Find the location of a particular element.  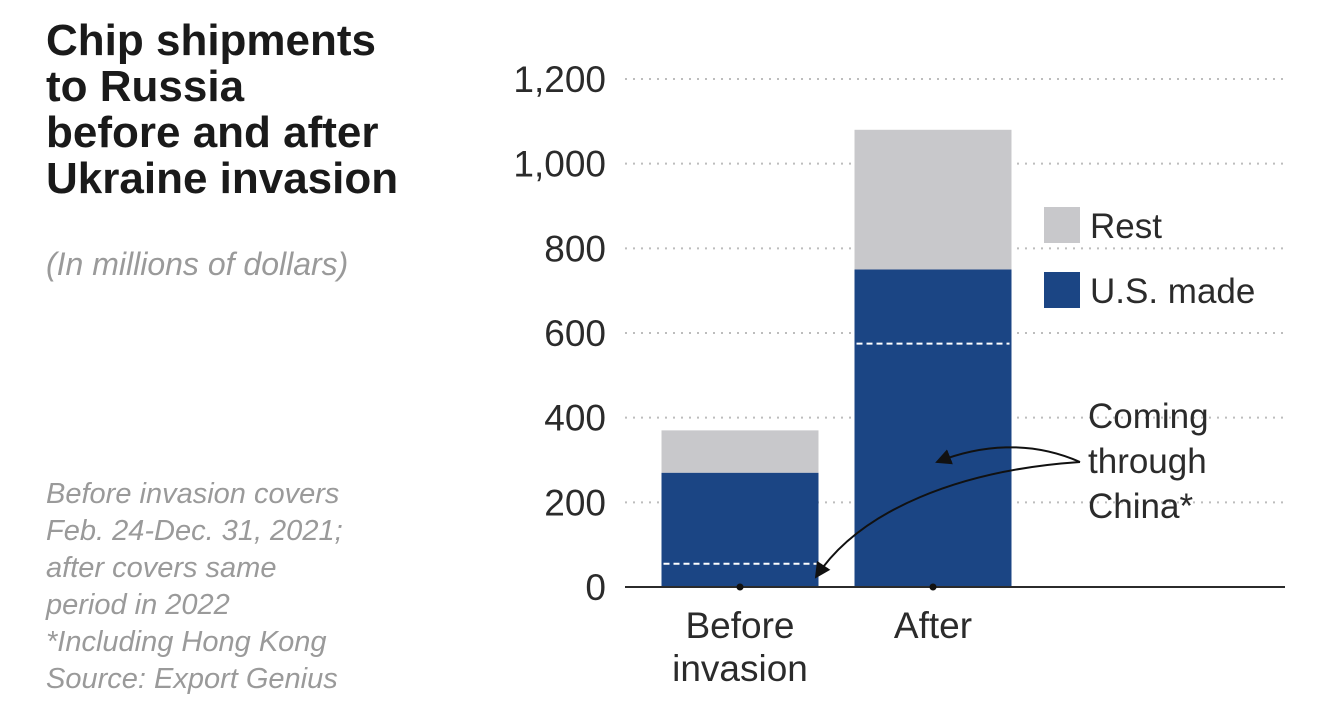

y-tick-label: 200 is located at coordinates (575, 502).